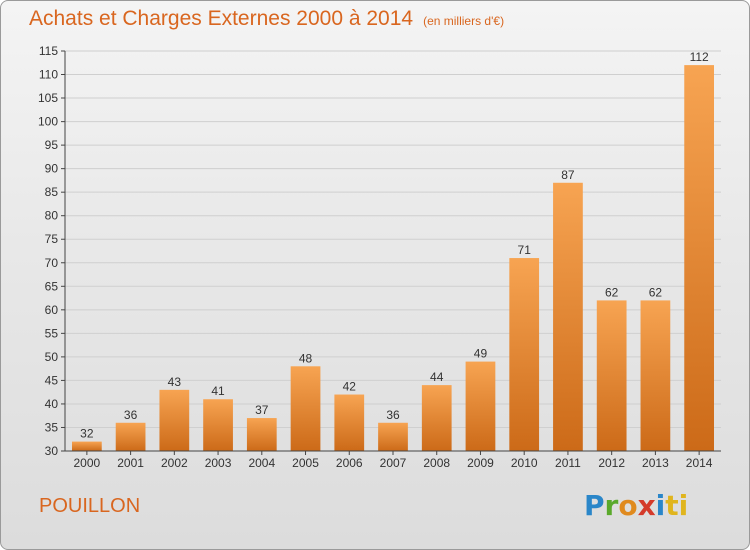 The image size is (750, 550). I want to click on y-tick-label: 80, so click(52, 216).